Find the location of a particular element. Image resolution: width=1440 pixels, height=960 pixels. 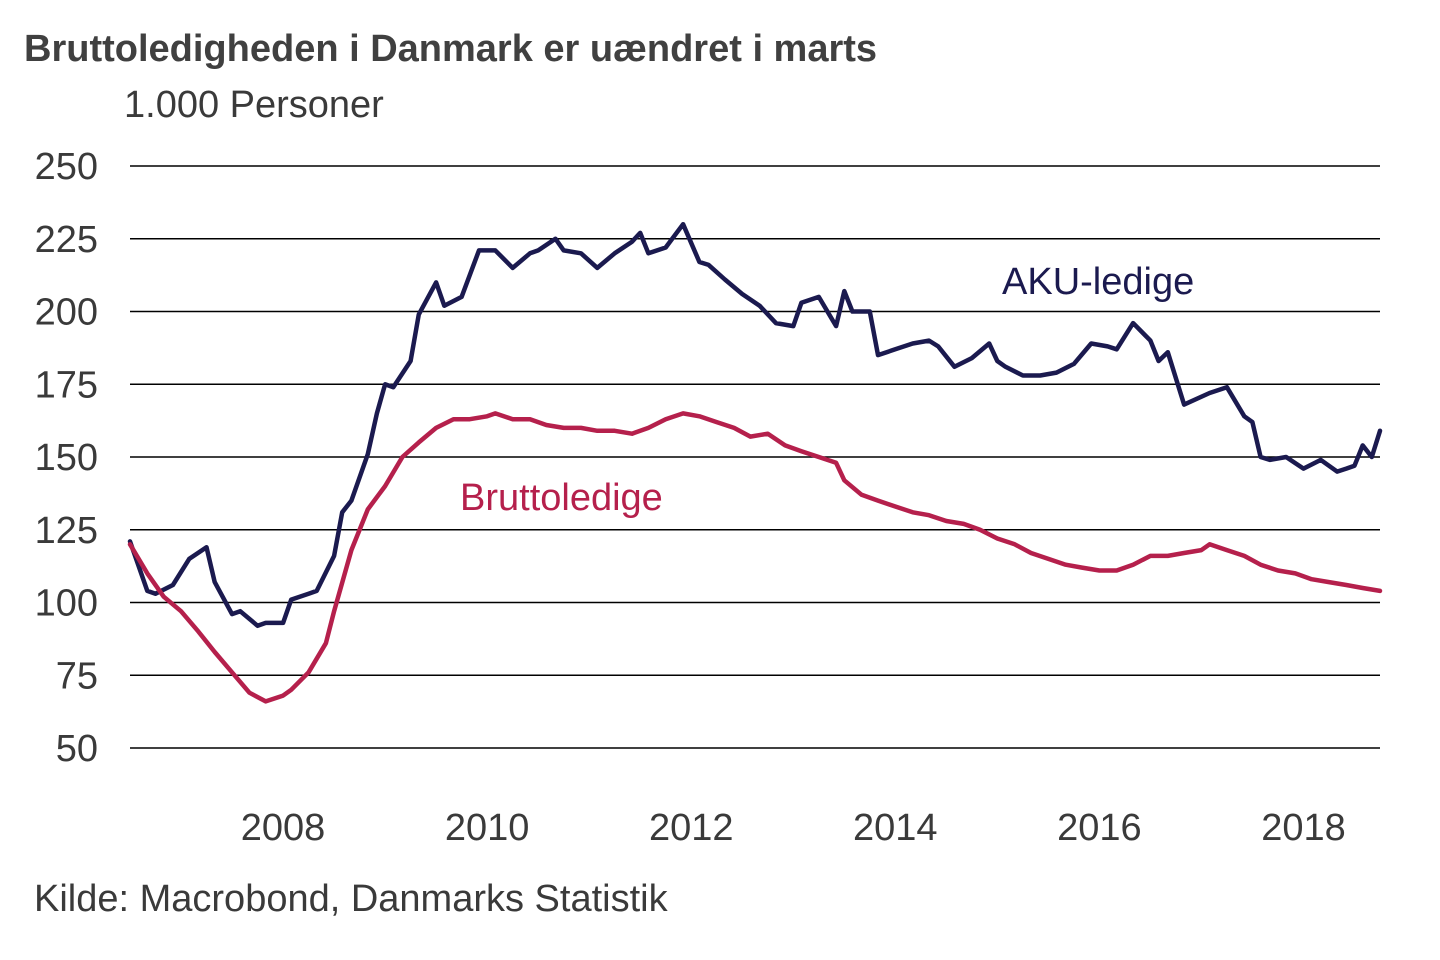

x-tick-label: 2016 is located at coordinates (1099, 828).